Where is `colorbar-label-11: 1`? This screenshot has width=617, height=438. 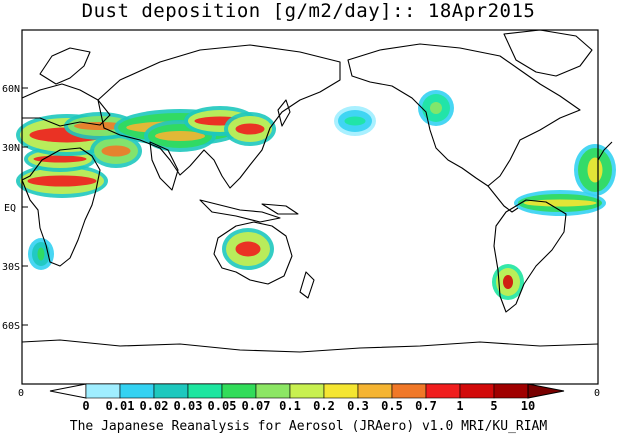 colorbar-label-11: 1 is located at coordinates (459, 406).